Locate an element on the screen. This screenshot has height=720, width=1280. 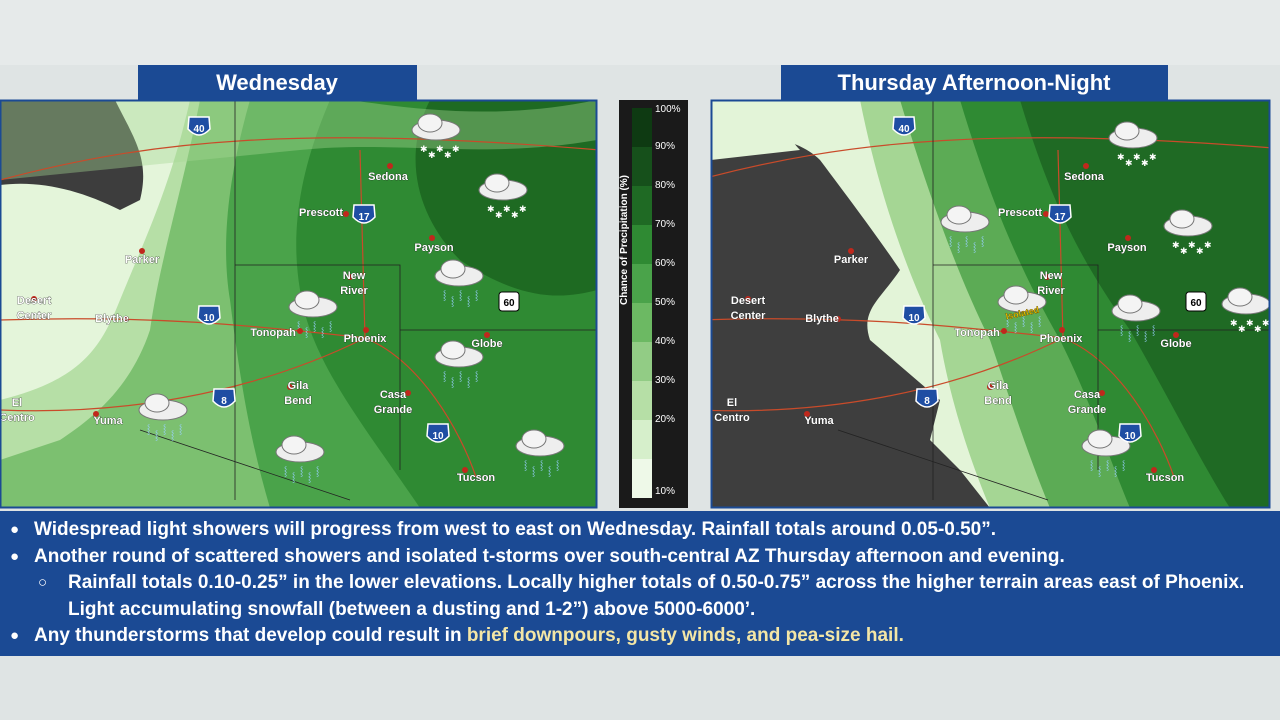
city-label: Center is located at coordinates (35, 316).